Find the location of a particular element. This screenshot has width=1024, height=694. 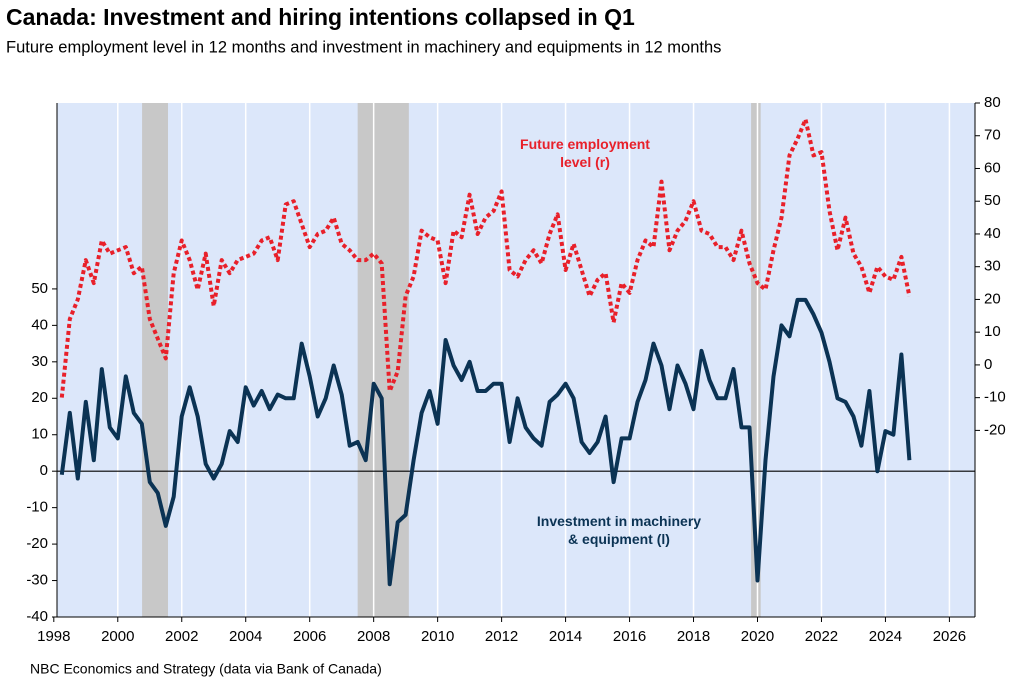

x-tick-label: 2000 is located at coordinates (117, 636).